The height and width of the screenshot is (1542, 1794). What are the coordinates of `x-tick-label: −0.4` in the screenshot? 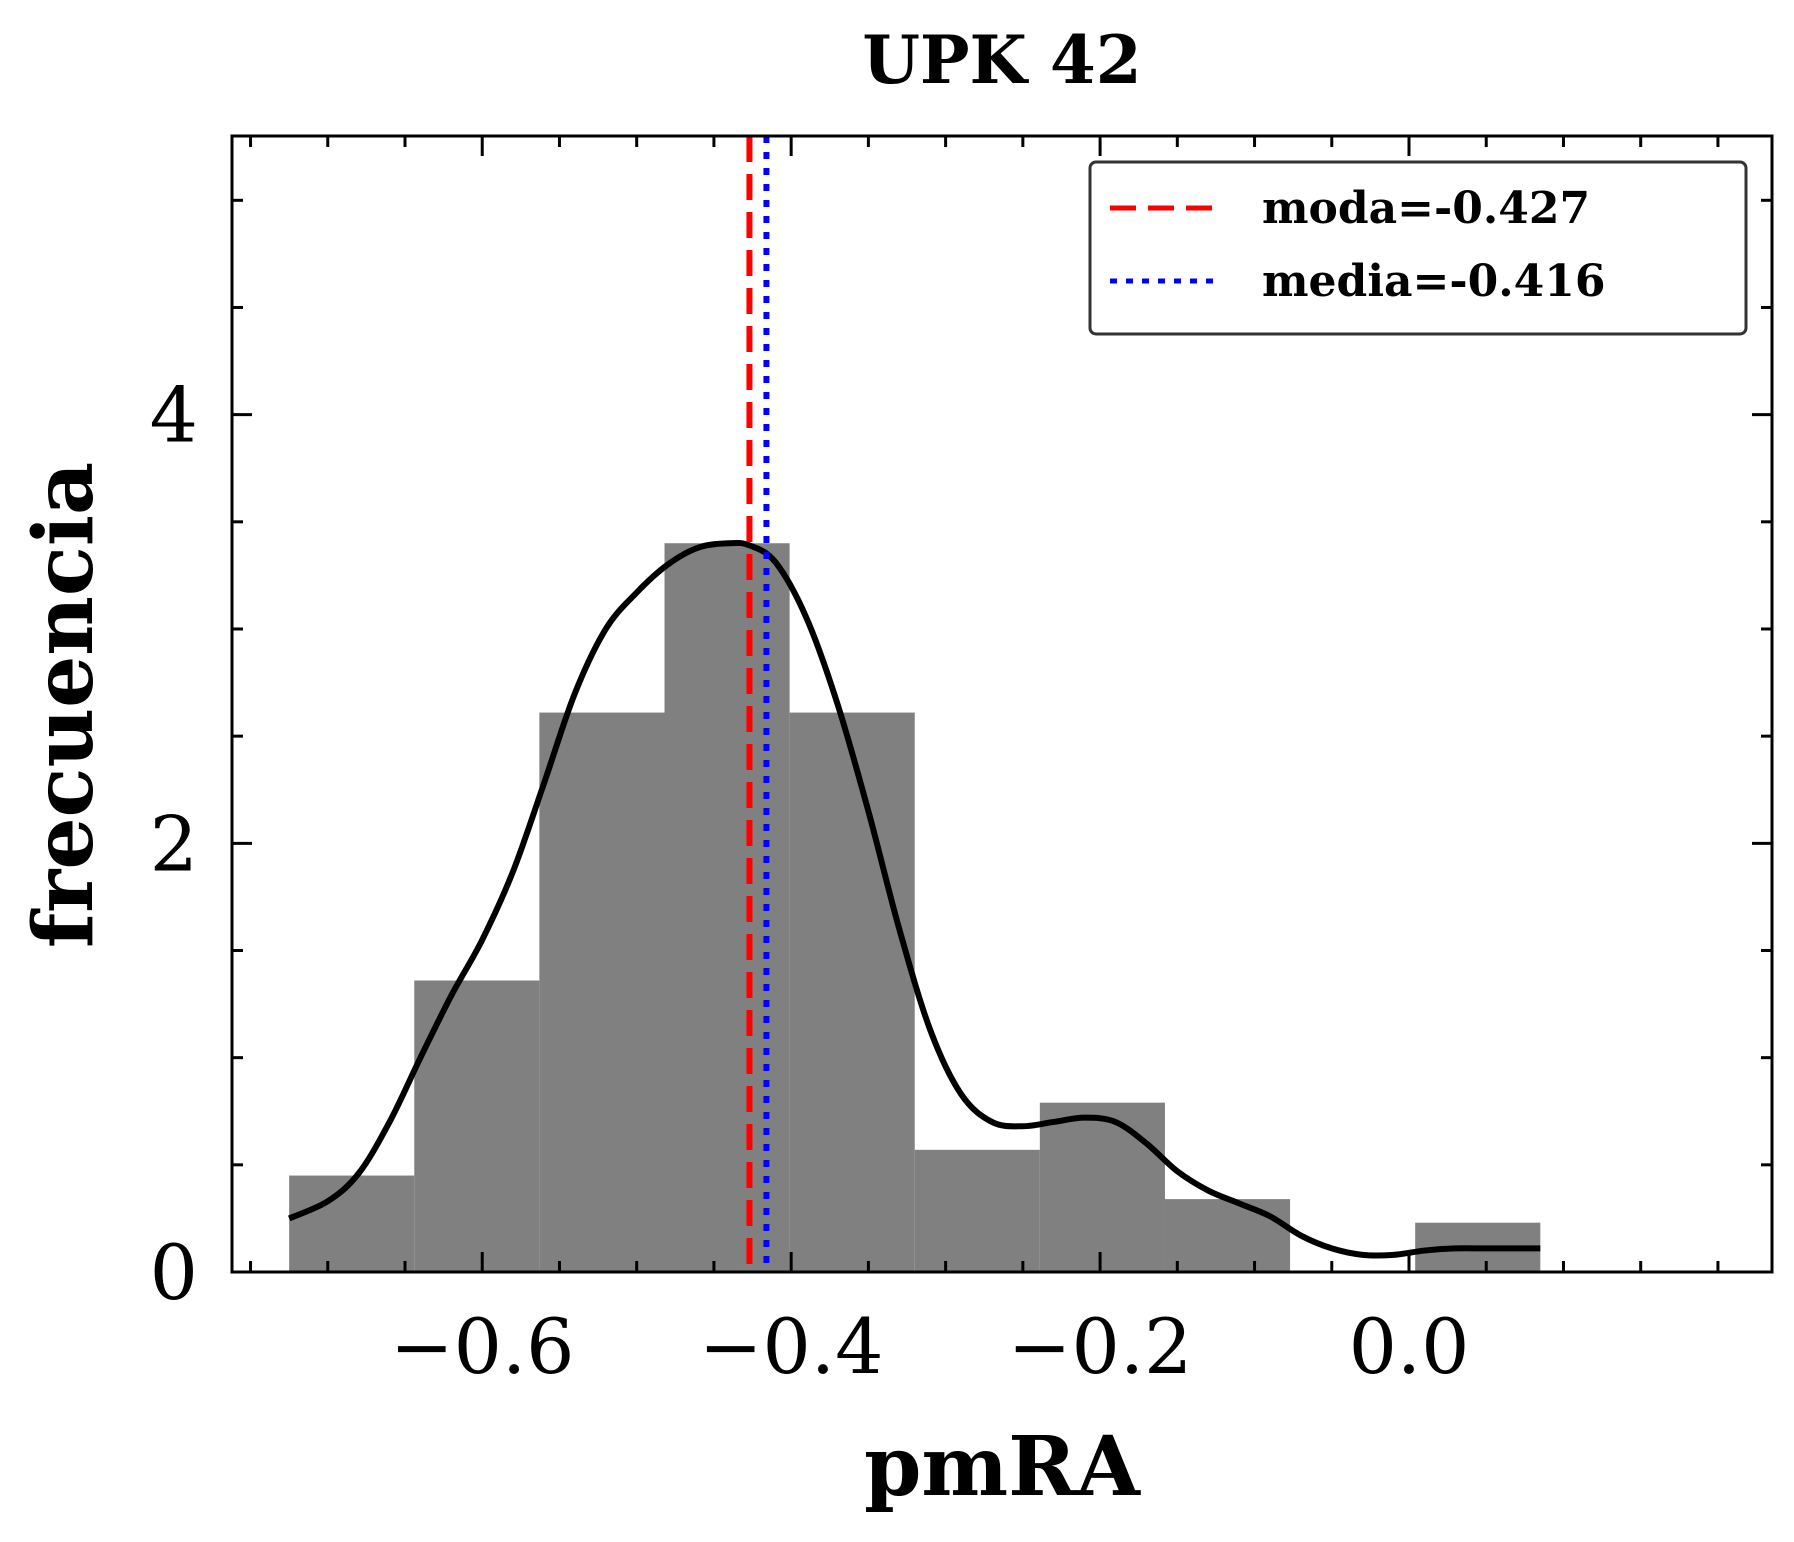 It's located at (791, 1346).